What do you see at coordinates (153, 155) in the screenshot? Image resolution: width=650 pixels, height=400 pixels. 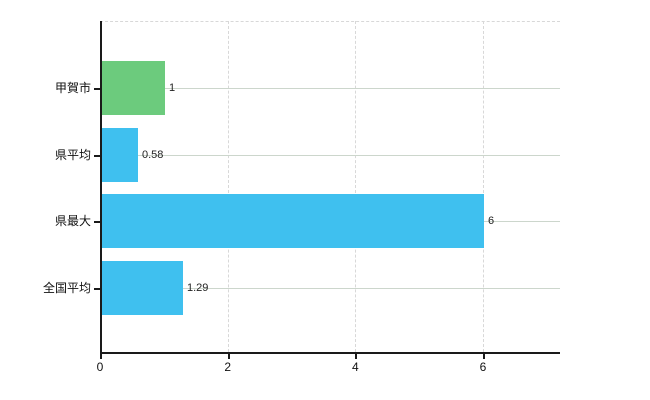 I see `bar-value-label: 0.58` at bounding box center [153, 155].